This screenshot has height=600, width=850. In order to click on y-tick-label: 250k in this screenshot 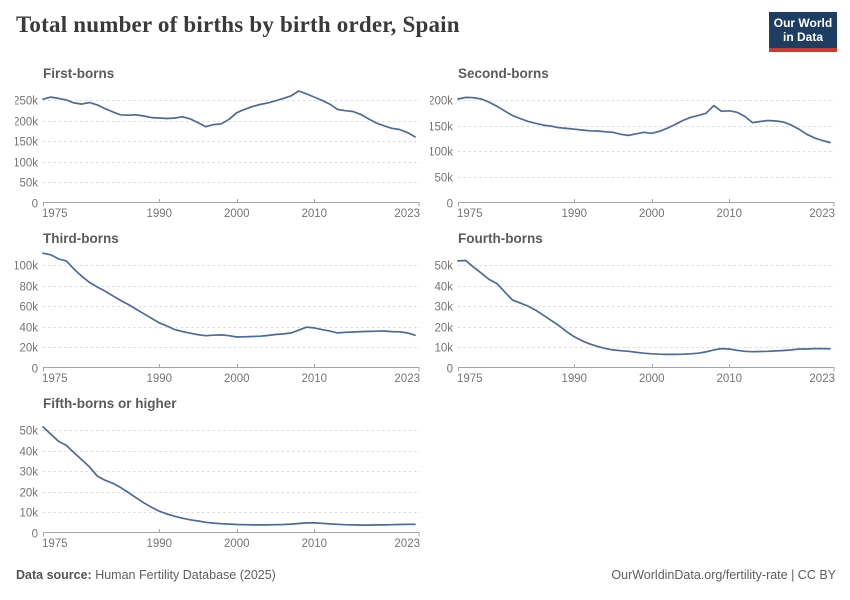, I will do `click(26, 102)`.